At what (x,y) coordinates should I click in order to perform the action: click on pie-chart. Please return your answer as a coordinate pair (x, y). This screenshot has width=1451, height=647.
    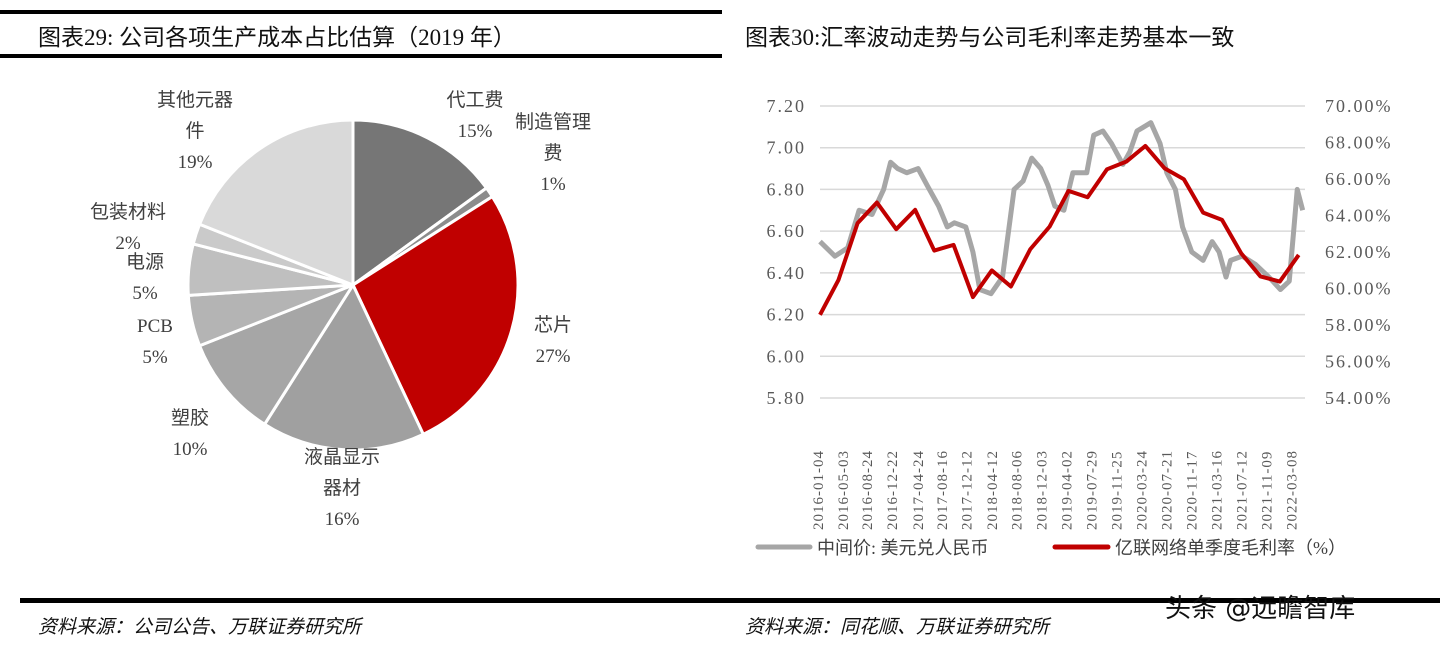
    Looking at the image, I should click on (353, 285).